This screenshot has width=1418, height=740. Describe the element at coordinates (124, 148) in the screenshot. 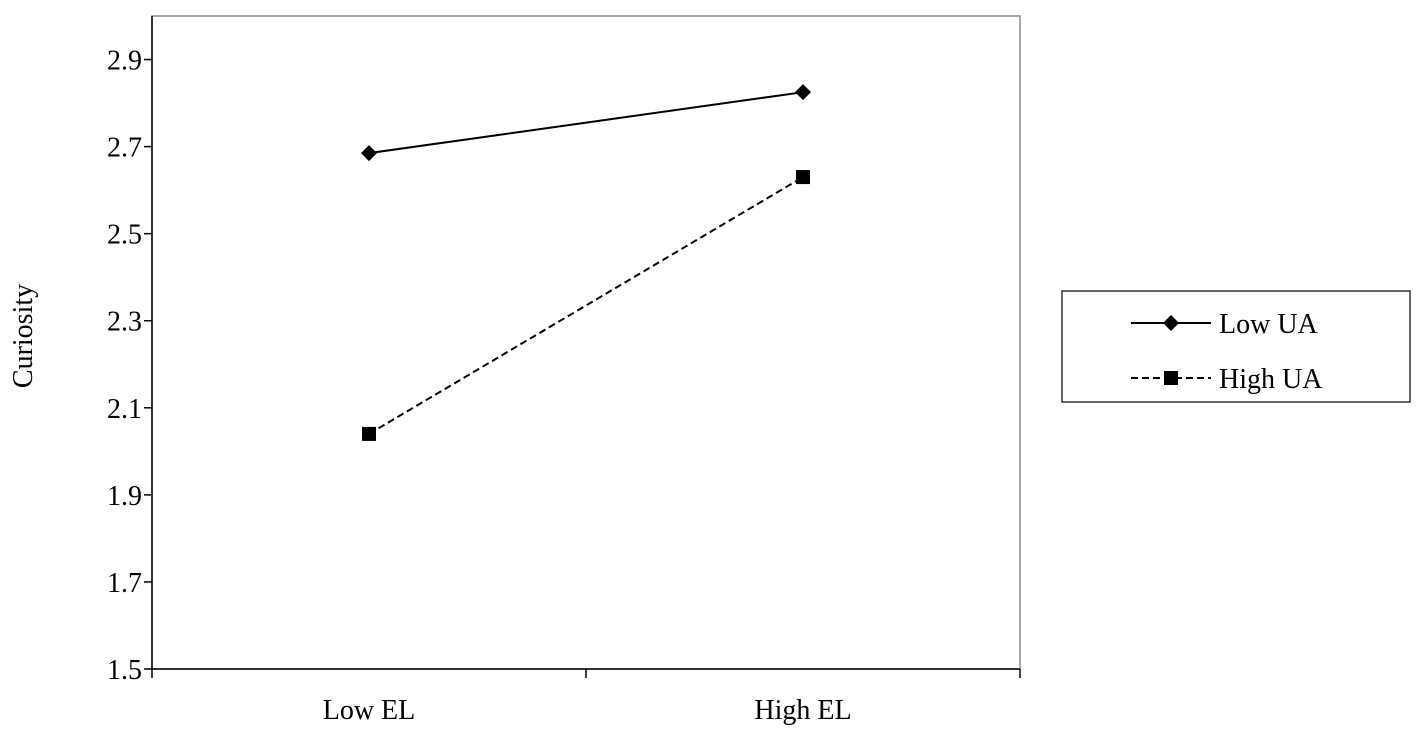

I see `y-tick-label: 2.7` at that location.